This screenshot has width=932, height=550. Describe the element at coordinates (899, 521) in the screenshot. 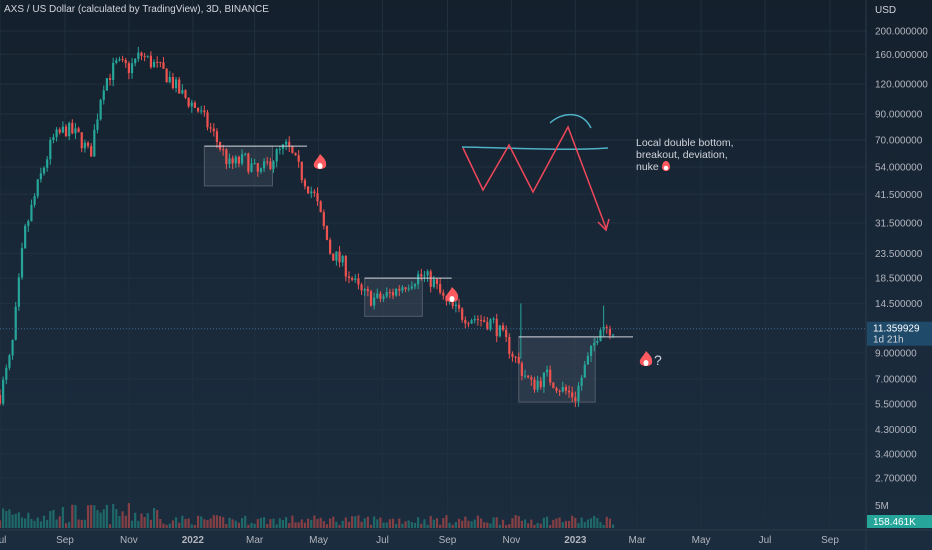

I see `volume-badge` at that location.